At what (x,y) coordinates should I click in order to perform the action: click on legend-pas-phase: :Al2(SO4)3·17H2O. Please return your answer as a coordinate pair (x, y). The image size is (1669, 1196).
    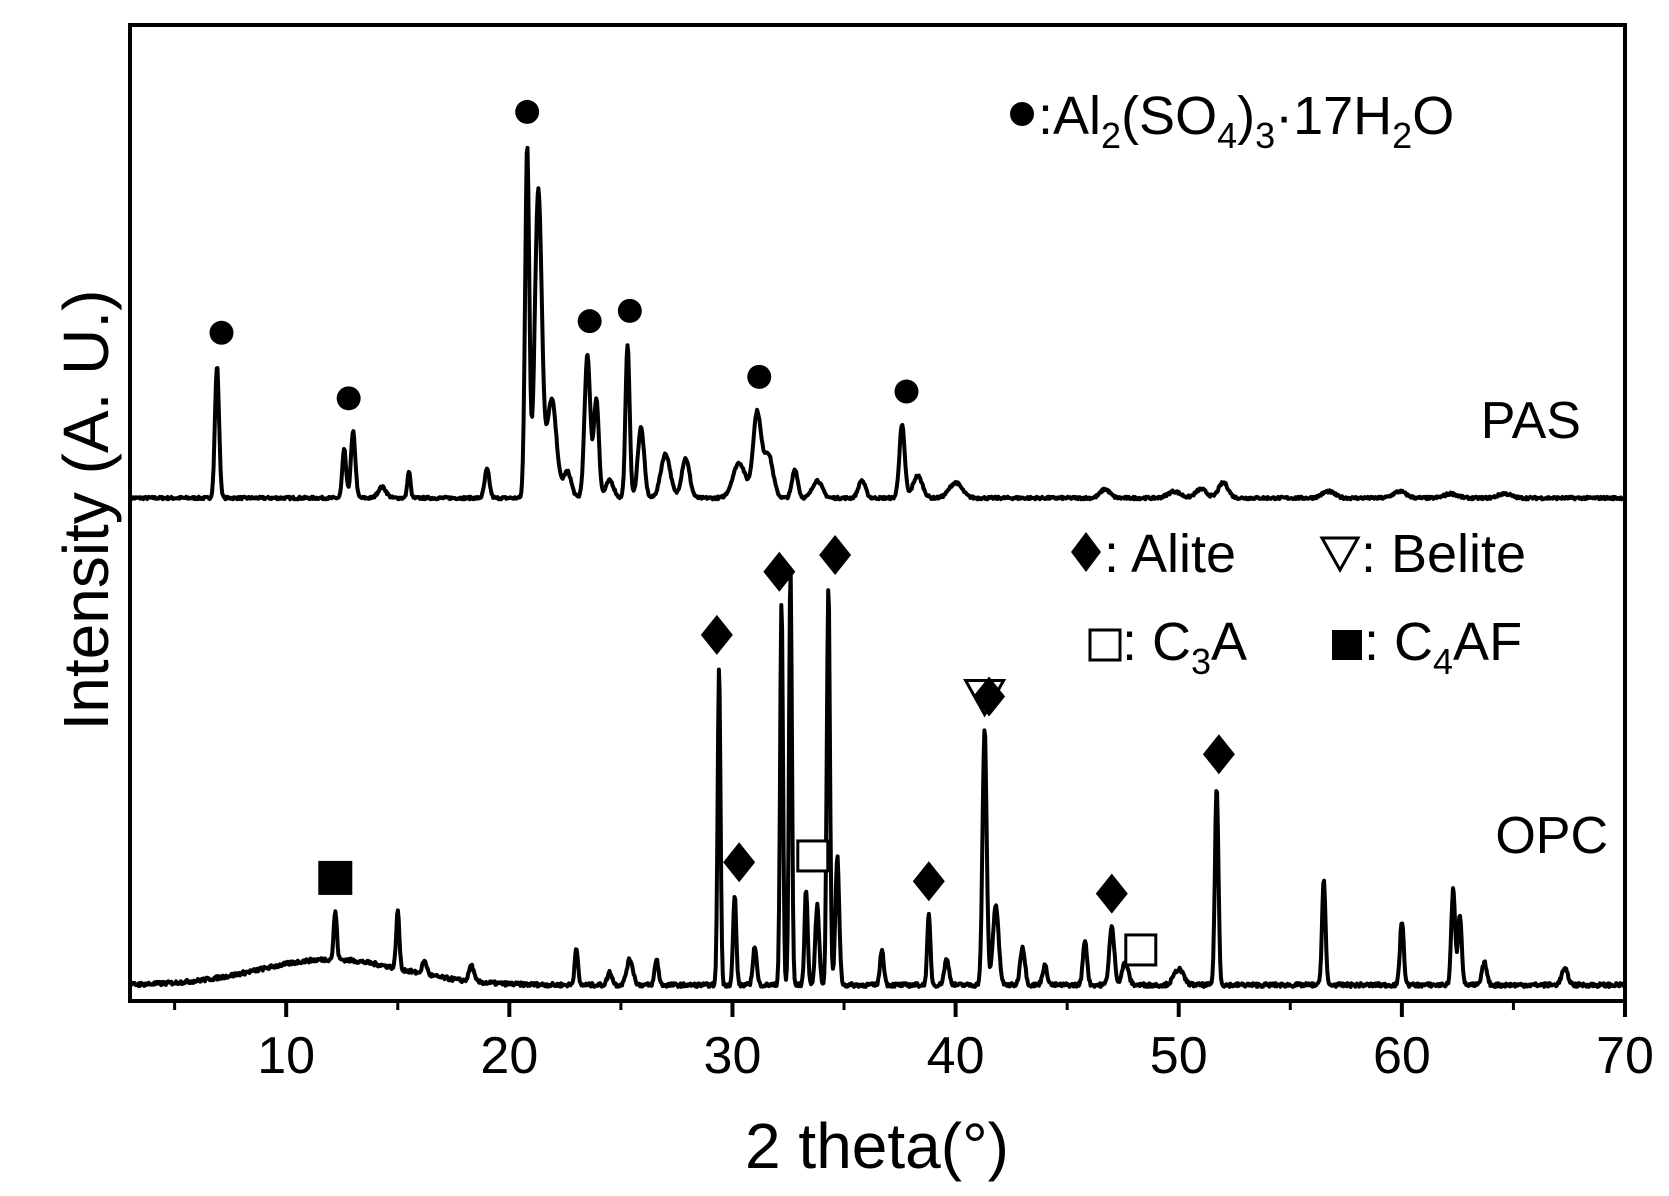
    Looking at the image, I should click on (1232, 121).